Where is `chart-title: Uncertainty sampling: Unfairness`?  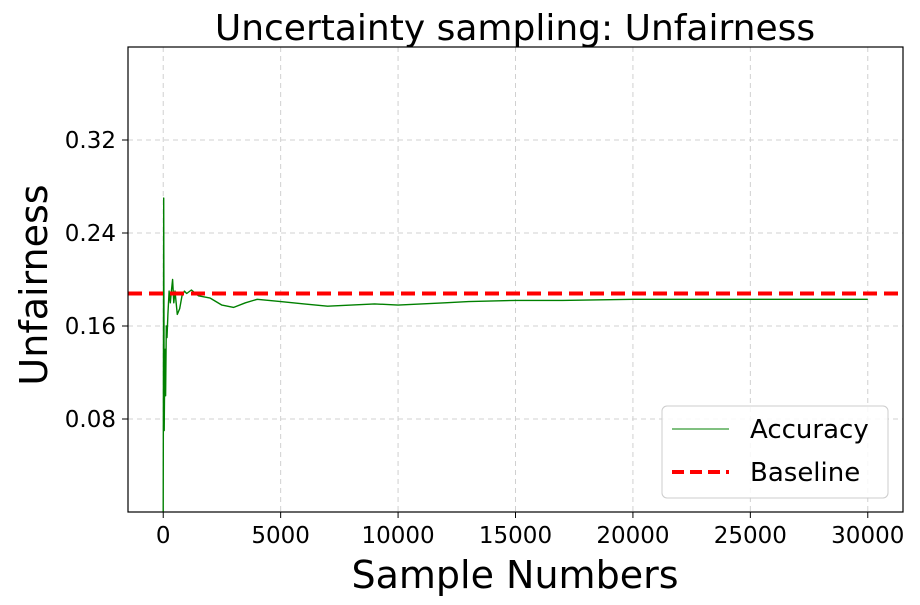 chart-title: Uncertainty sampling: Unfairness is located at coordinates (515, 28).